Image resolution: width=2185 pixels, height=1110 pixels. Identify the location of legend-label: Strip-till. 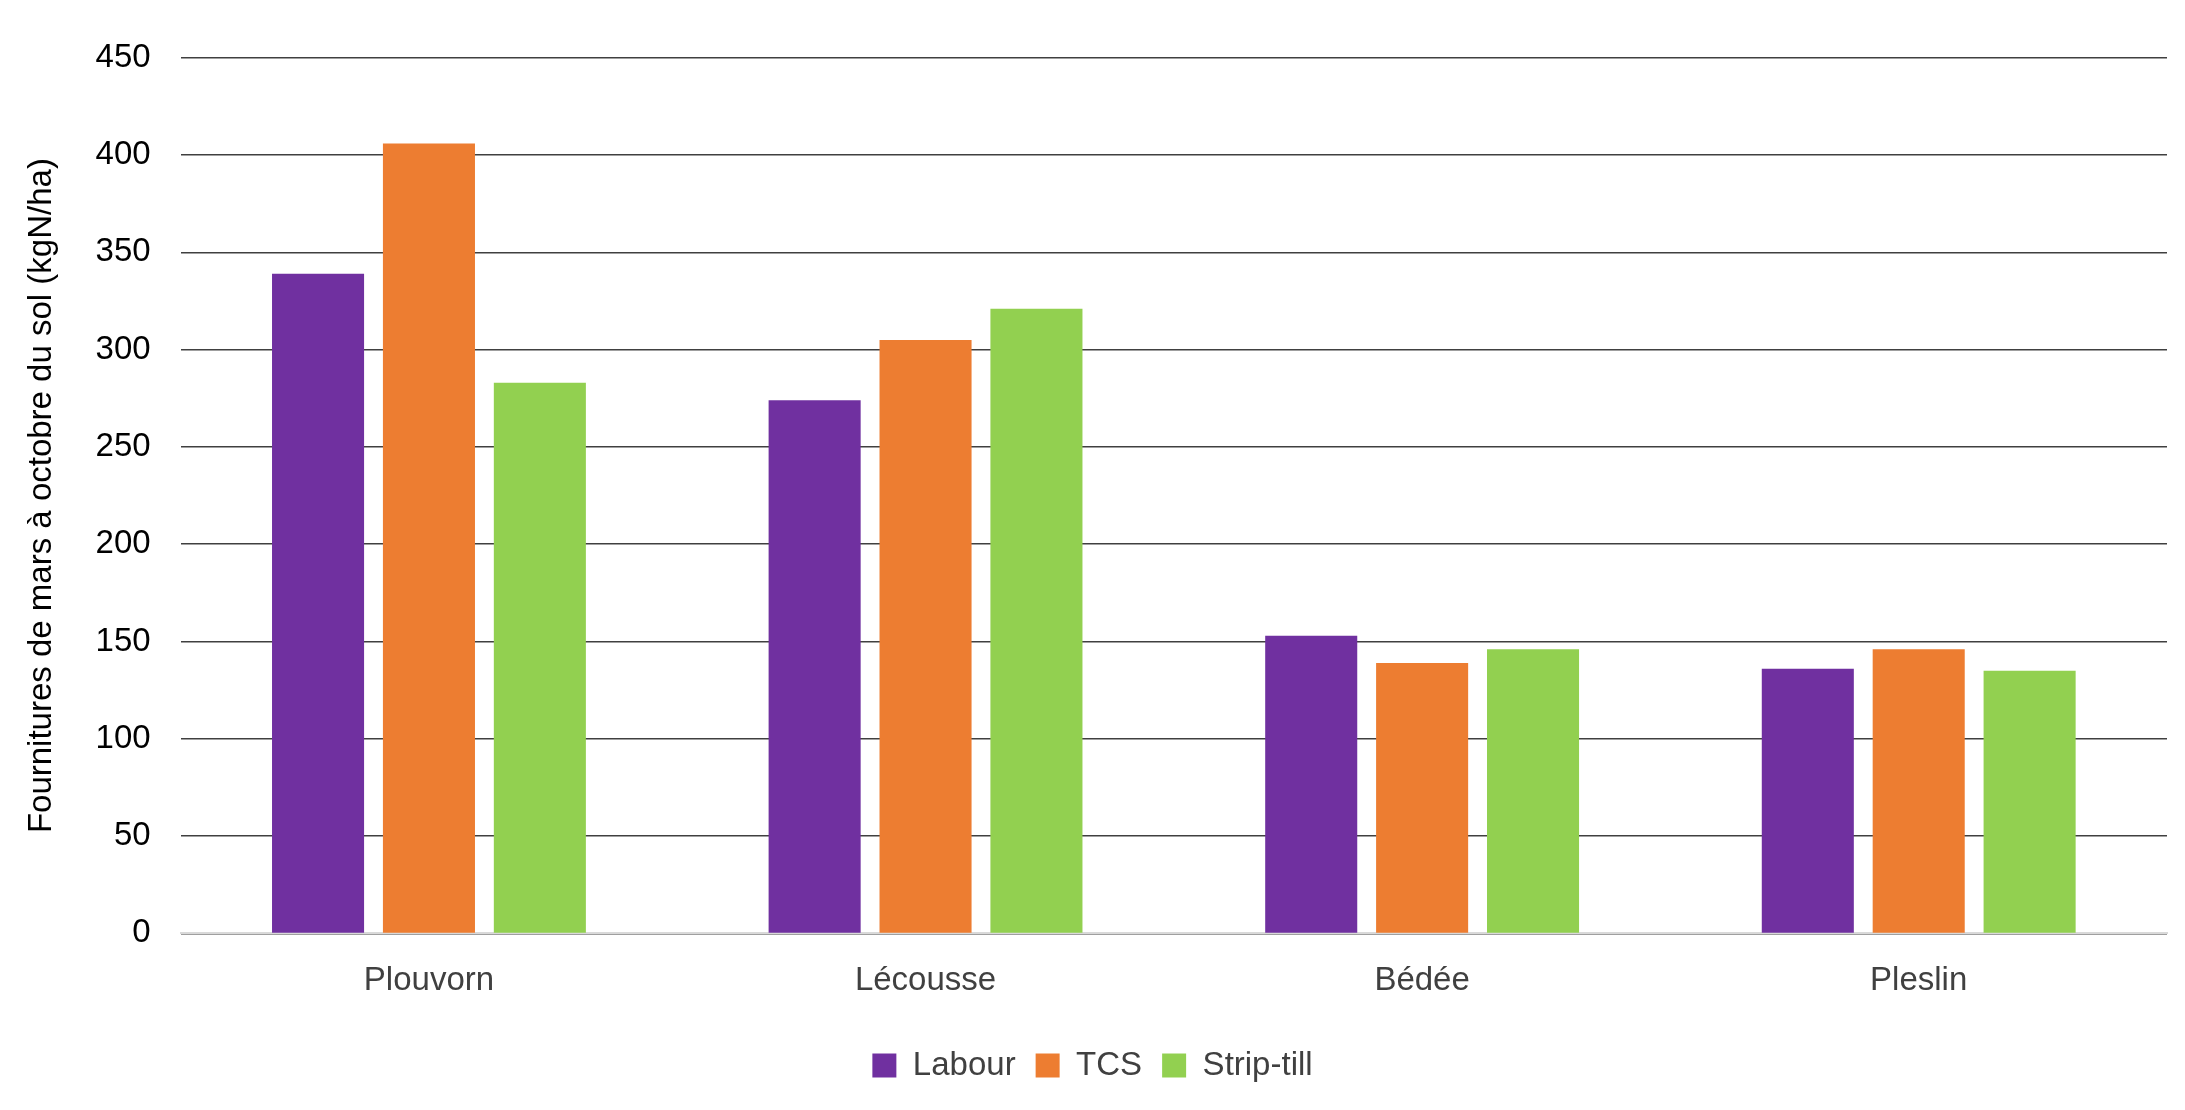
(1257, 1063).